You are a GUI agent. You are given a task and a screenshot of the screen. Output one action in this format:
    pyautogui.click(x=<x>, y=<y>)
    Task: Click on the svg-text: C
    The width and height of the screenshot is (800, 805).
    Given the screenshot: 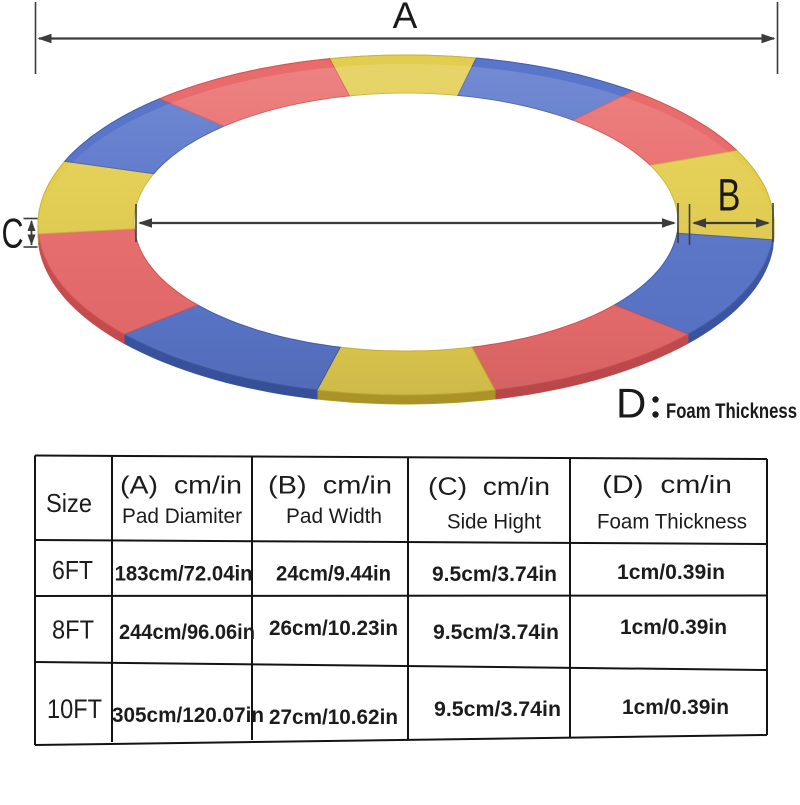 What is the action you would take?
    pyautogui.click(x=13, y=233)
    